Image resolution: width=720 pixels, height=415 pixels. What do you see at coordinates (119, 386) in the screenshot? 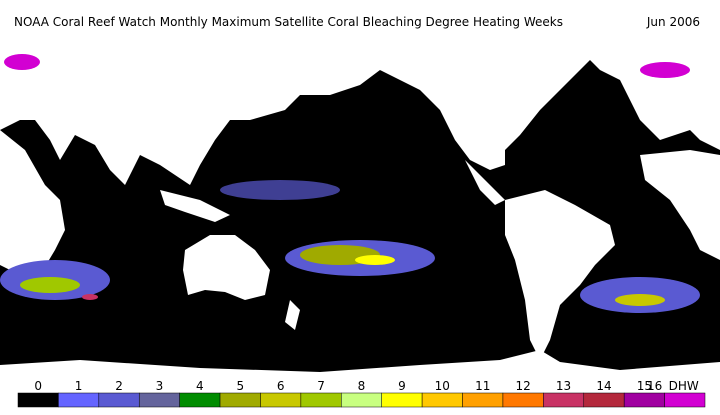
I see `legend-label: 2` at bounding box center [119, 386].